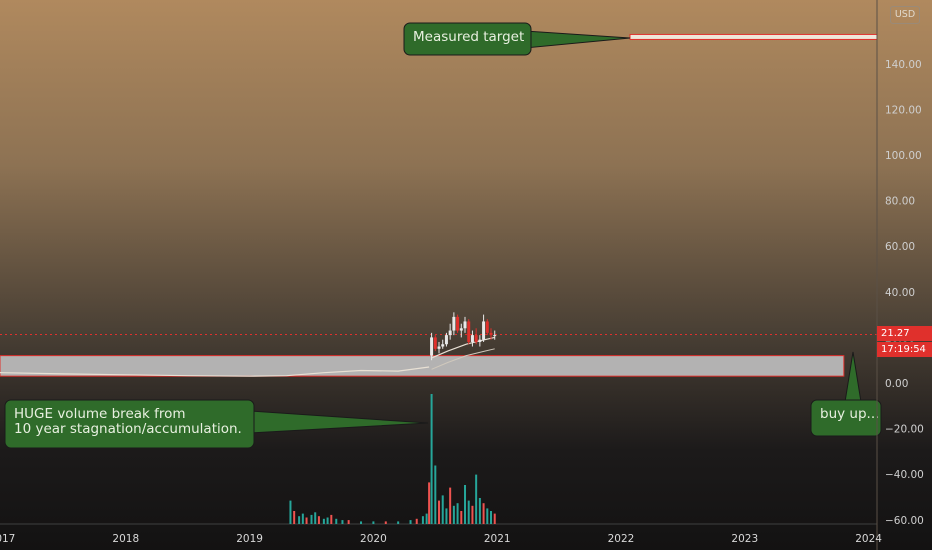  Describe the element at coordinates (441, 539) in the screenshot. I see `time-axis: 2017 2018 2019 2020 2021 2022 2023 2024` at that location.